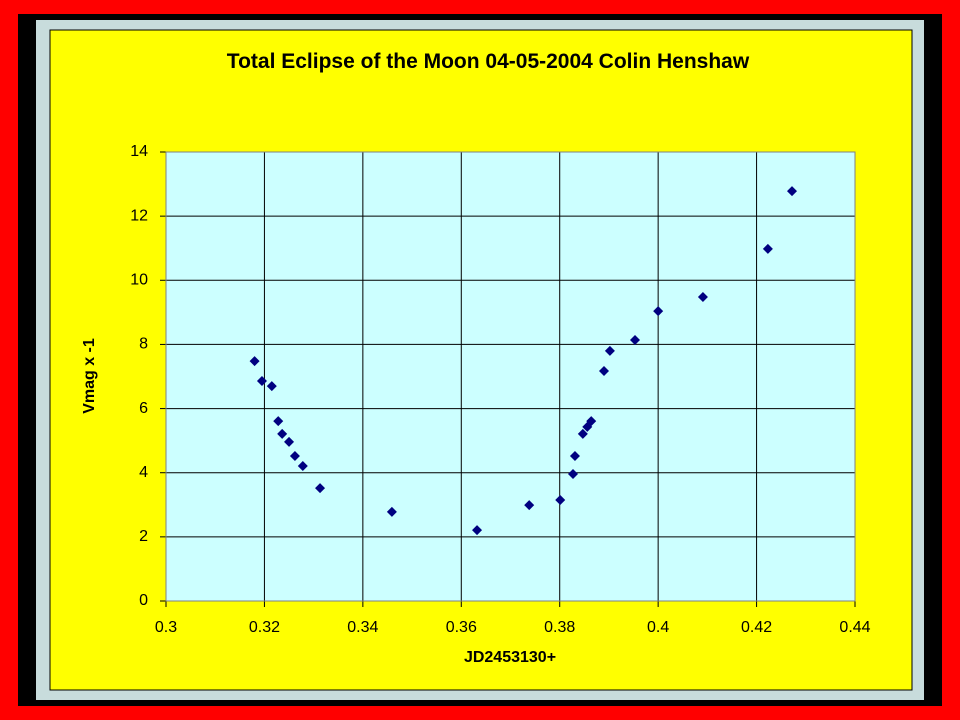  What do you see at coordinates (143, 408) in the screenshot?
I see `y-tick-label: 6` at bounding box center [143, 408].